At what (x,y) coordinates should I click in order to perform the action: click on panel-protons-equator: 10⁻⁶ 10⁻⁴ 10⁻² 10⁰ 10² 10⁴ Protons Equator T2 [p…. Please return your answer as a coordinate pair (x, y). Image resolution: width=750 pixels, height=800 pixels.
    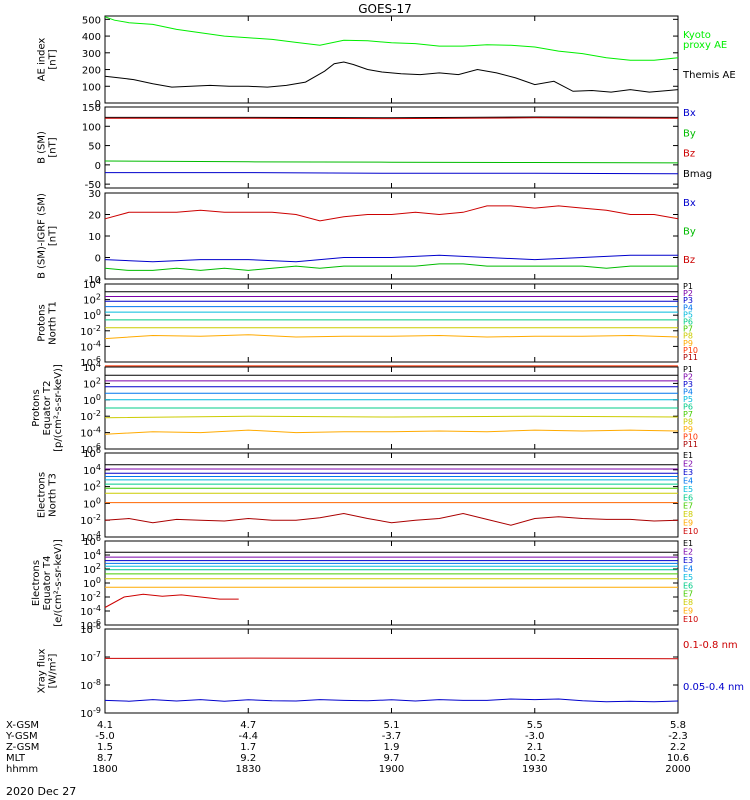
    Looking at the image, I should click on (364, 408).